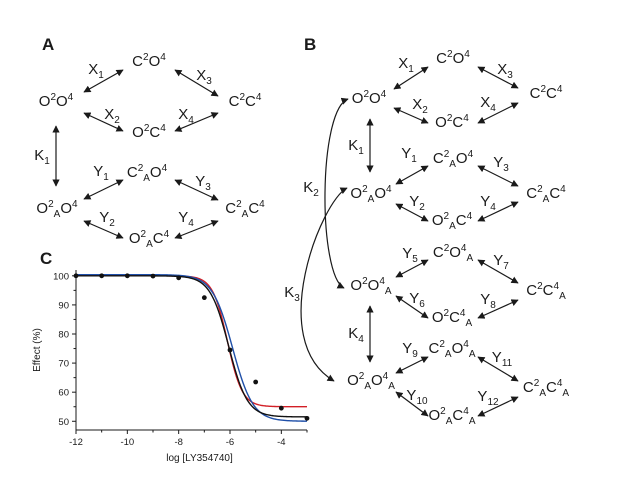 The height and width of the screenshot is (498, 617). What do you see at coordinates (411, 78) in the screenshot?
I see `b-arrow-x1` at bounding box center [411, 78].